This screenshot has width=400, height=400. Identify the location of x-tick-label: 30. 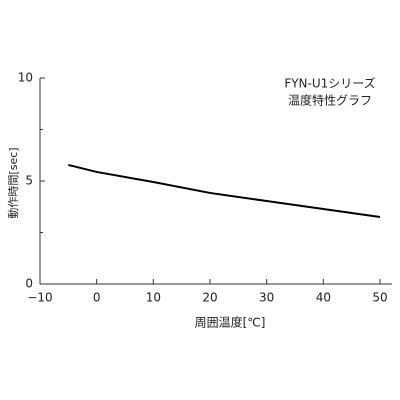
(266, 298).